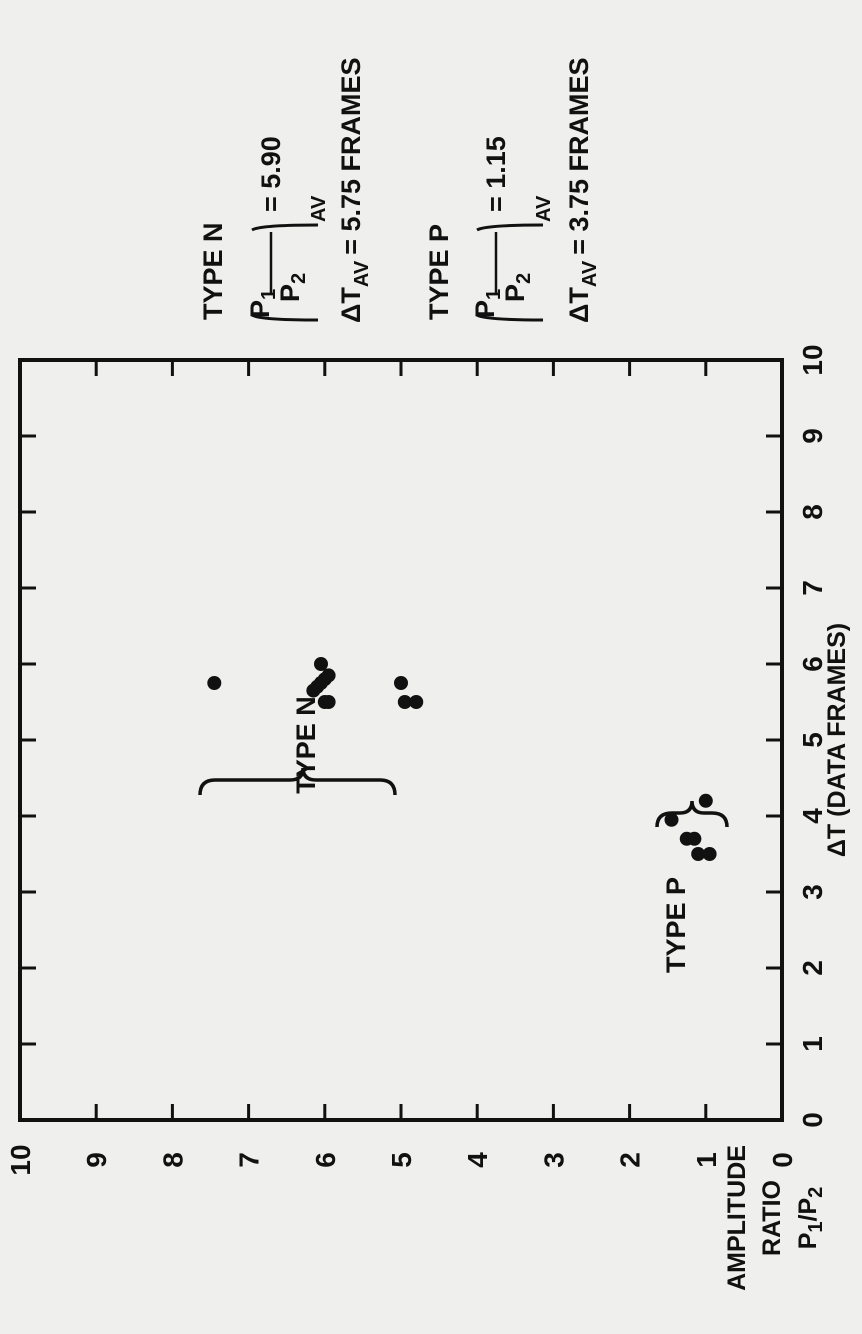 The width and height of the screenshot is (862, 1334). I want to click on x-tick-label: 3, so click(812, 892).